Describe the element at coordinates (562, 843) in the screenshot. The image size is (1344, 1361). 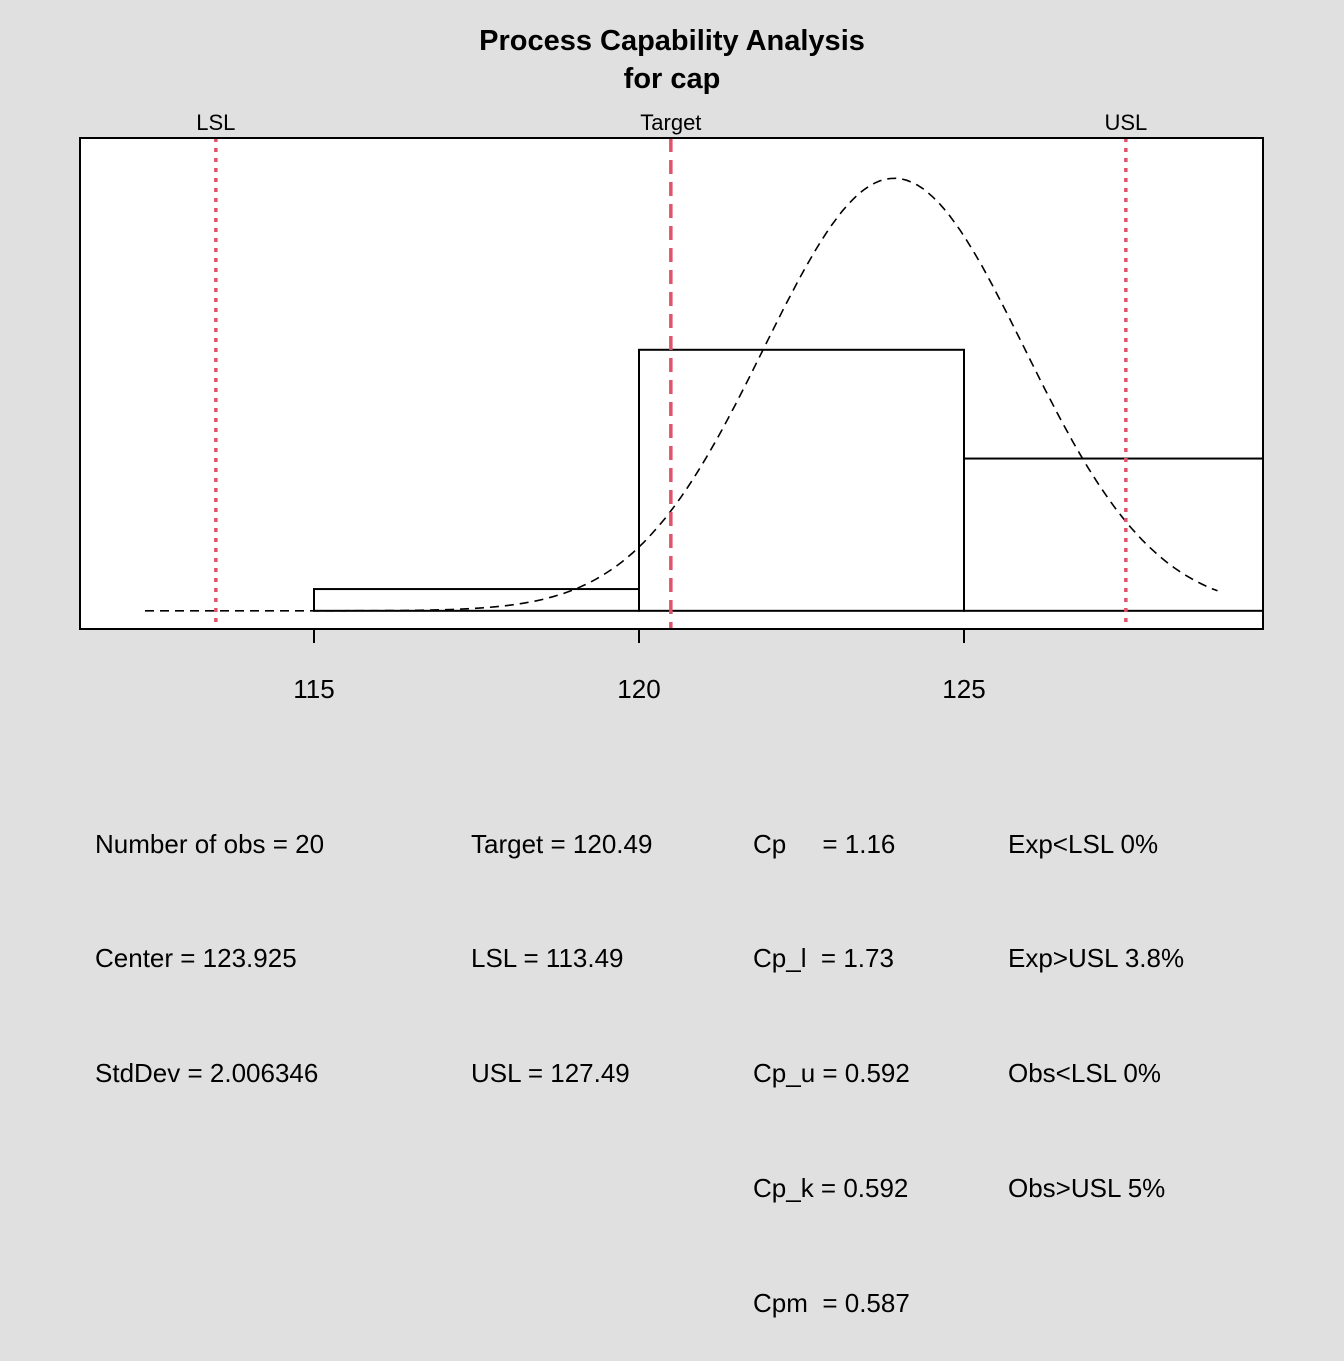
I see `stat-target: Target = 120.49` at that location.